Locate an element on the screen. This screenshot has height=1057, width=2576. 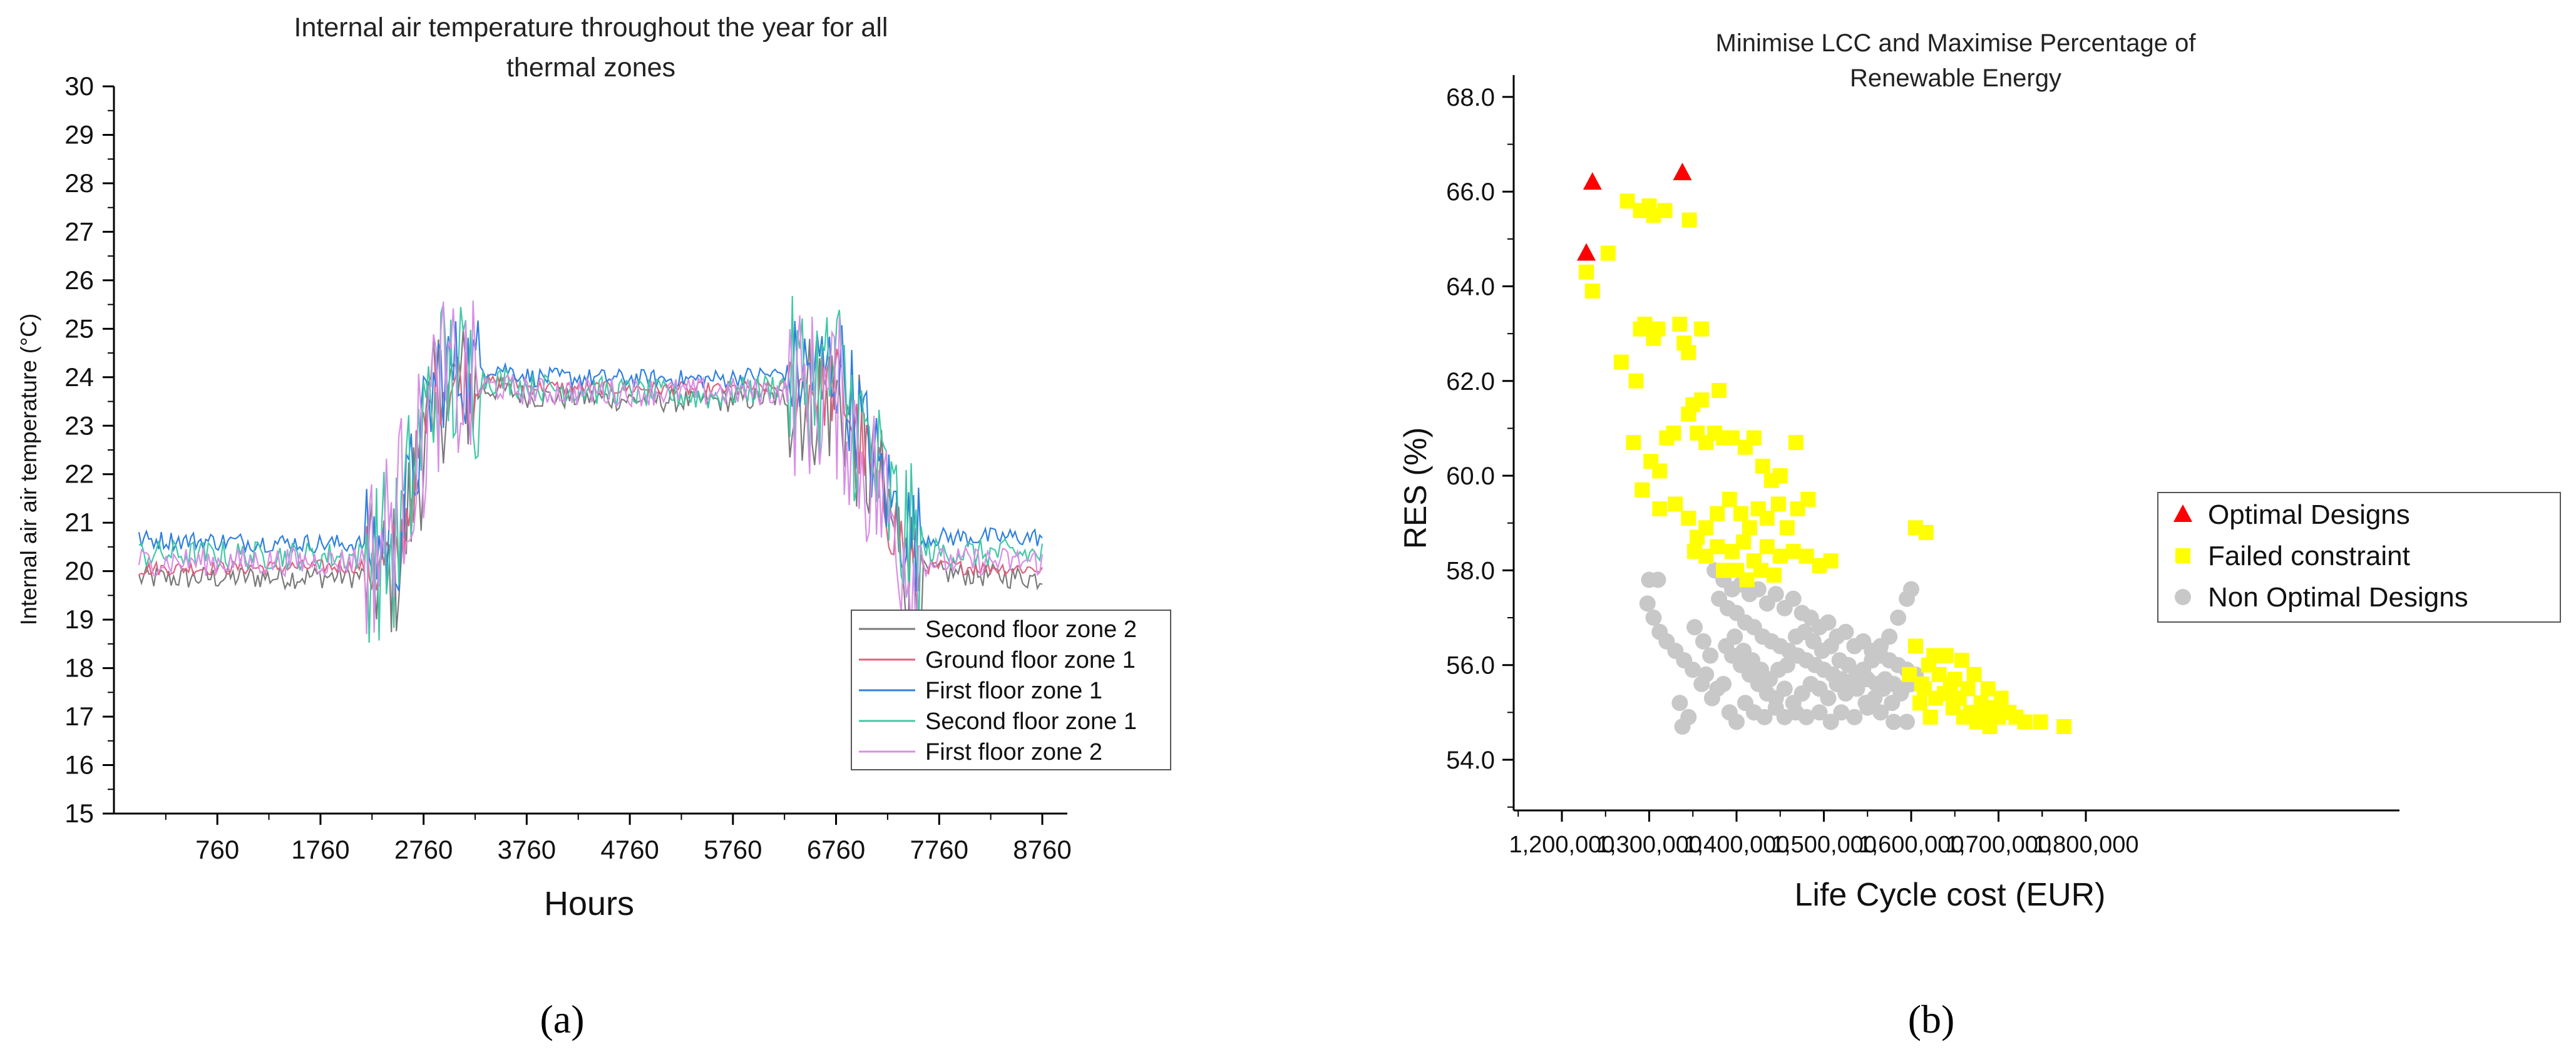
chart-a-x-tick-label: 6760 is located at coordinates (836, 849).